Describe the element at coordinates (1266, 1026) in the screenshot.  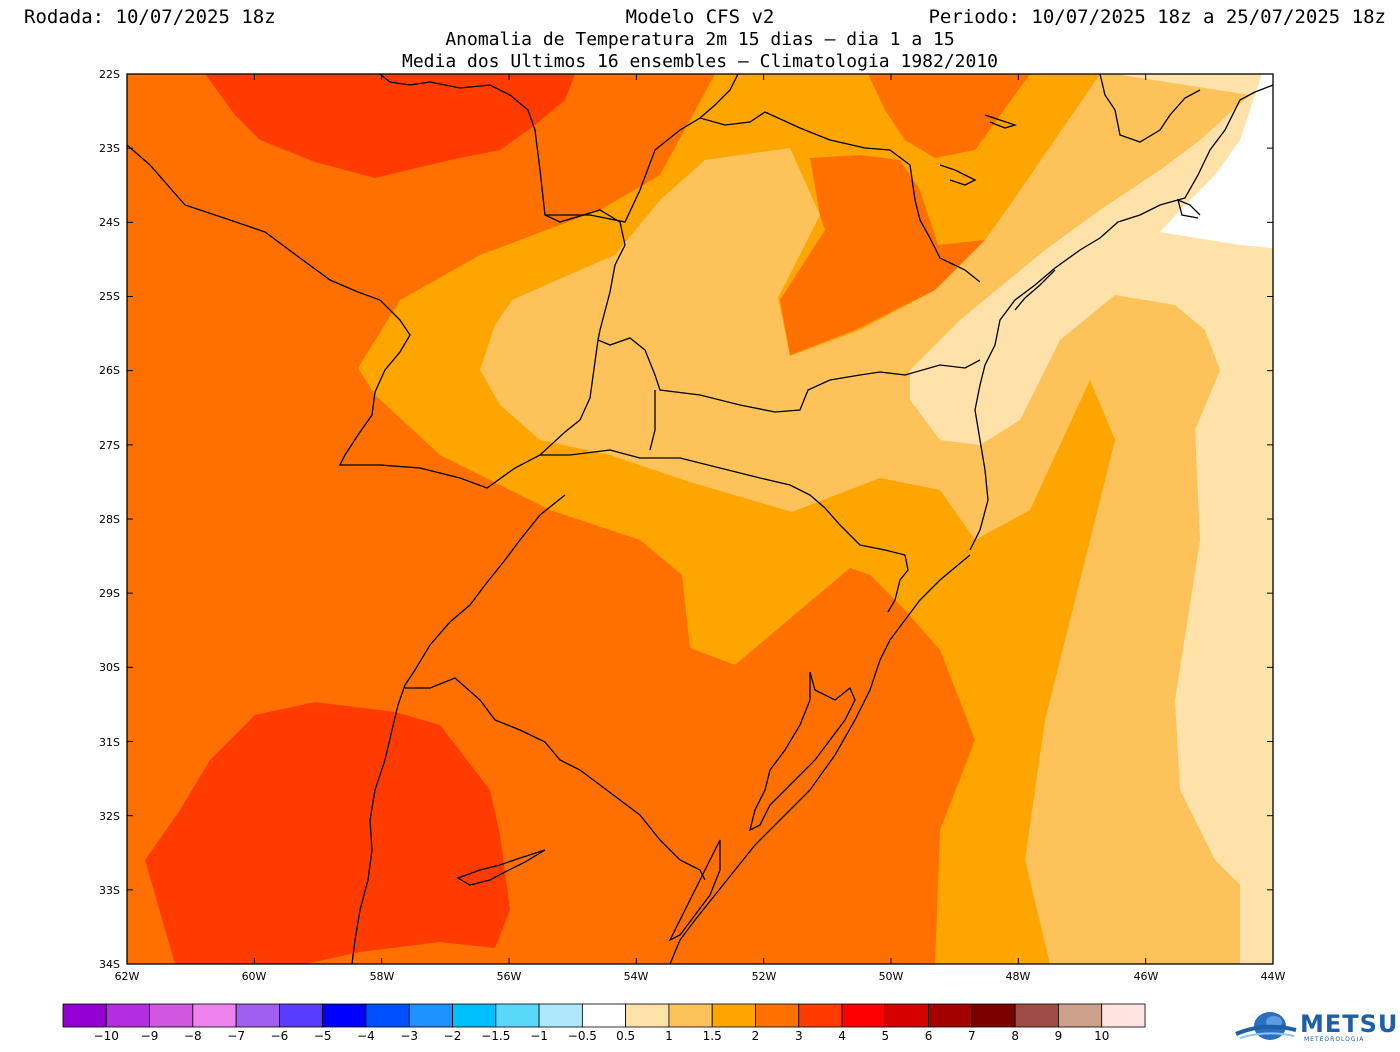
I see `globe-icon` at that location.